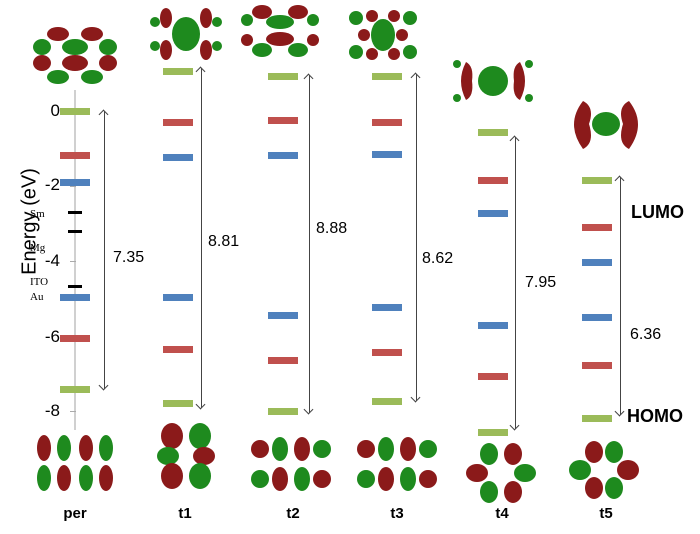 This screenshot has width=700, height=534. Describe the element at coordinates (186, 456) in the screenshot. I see `orbital-homo-t1-icon` at that location.